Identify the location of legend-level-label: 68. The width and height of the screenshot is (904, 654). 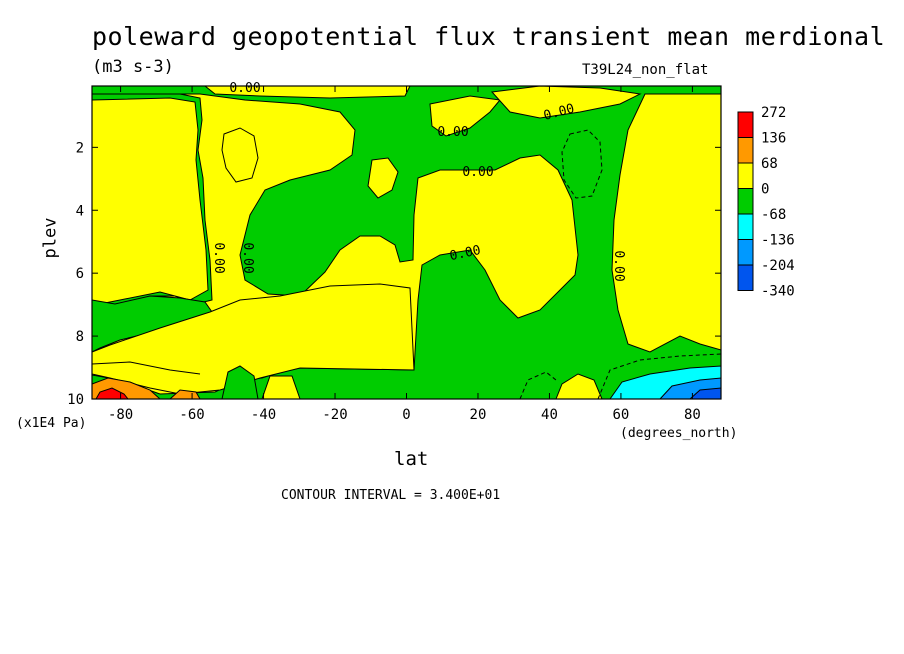
(769, 164).